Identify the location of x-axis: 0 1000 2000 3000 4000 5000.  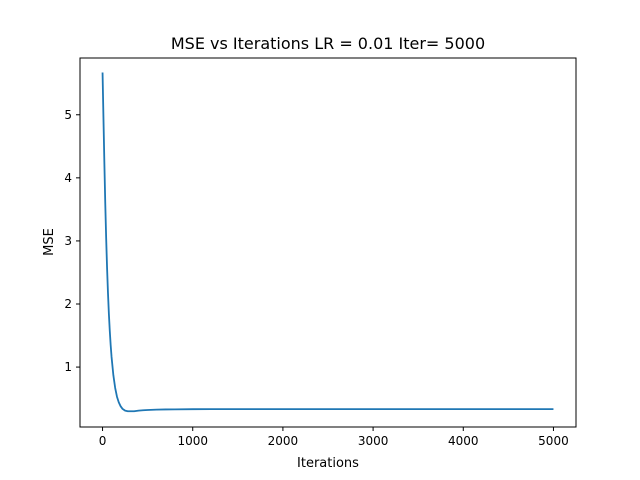
(334, 437).